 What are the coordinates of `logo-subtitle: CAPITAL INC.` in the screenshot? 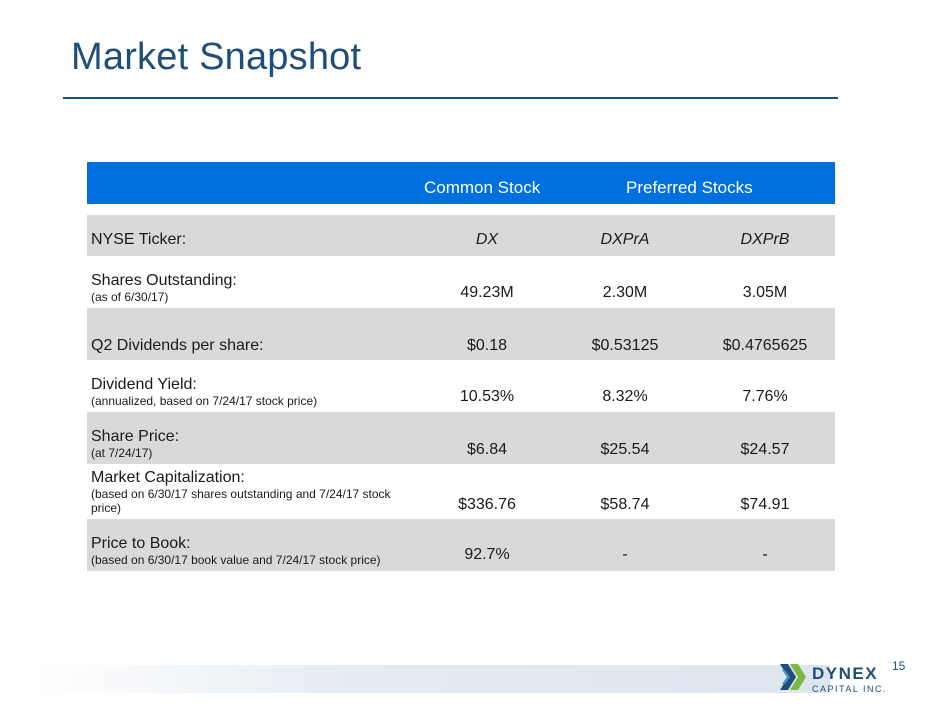 It's located at (850, 689).